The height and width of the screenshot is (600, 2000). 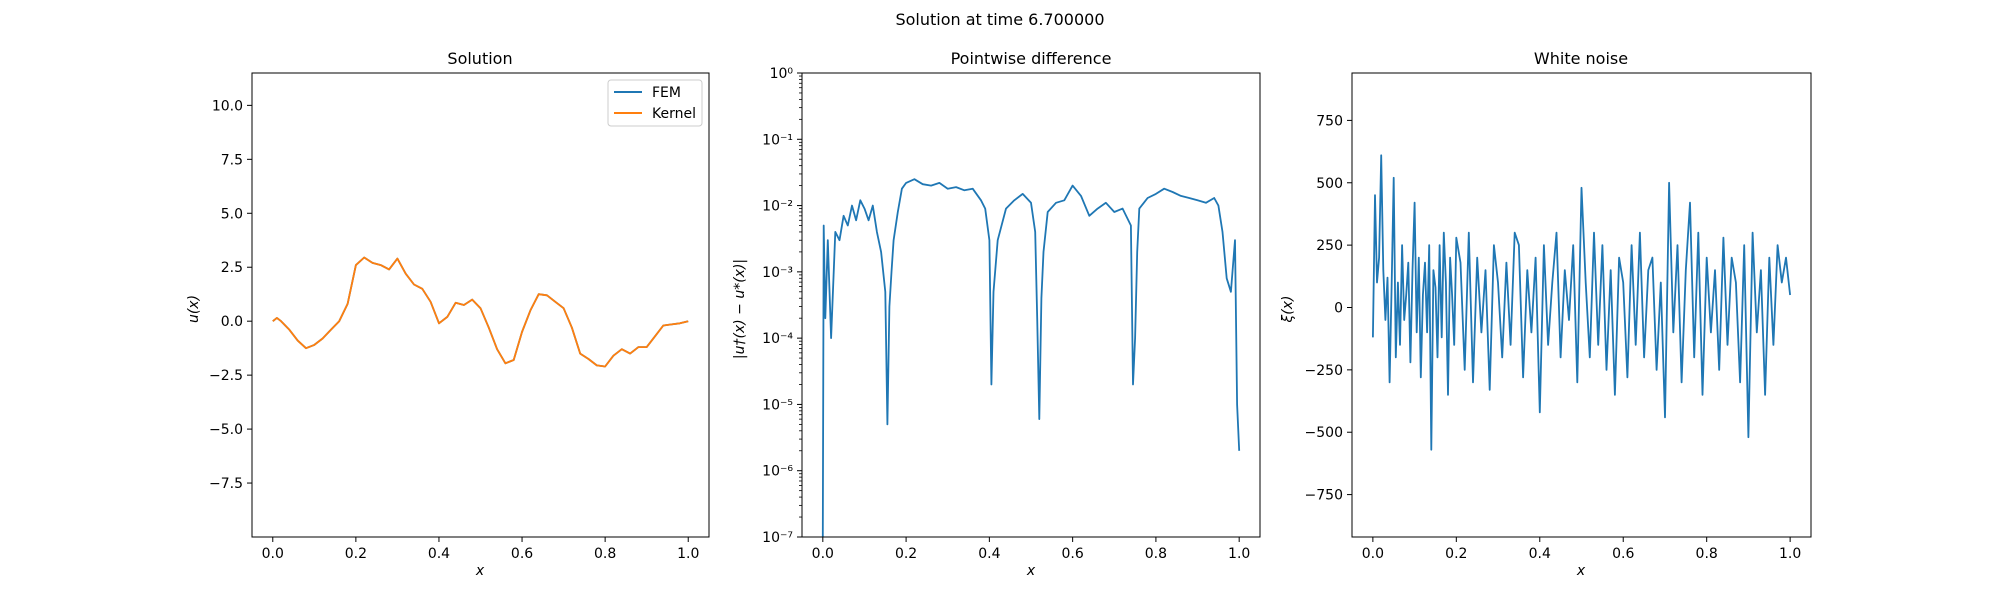 I want to click on panel-solution-xlabel: x, so click(x=480, y=571).